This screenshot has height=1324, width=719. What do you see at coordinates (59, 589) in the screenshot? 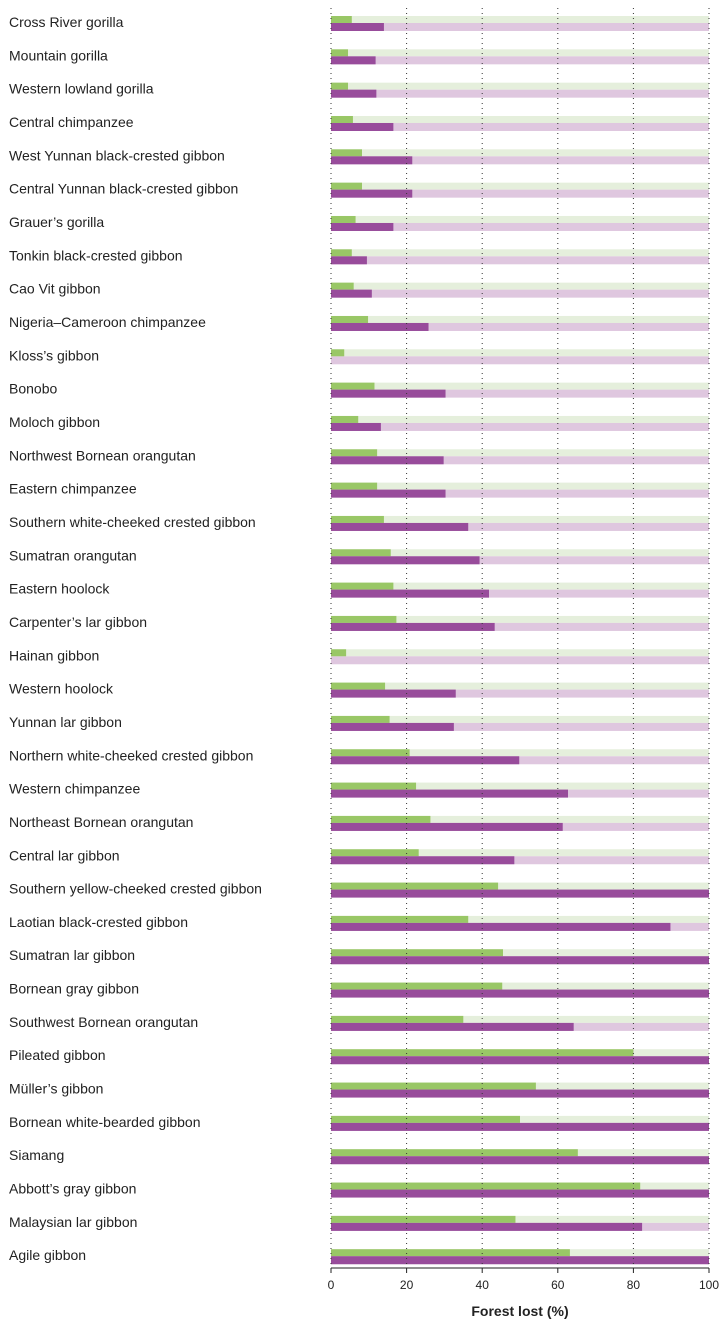
I see `category-label: Eastern hoolock` at bounding box center [59, 589].